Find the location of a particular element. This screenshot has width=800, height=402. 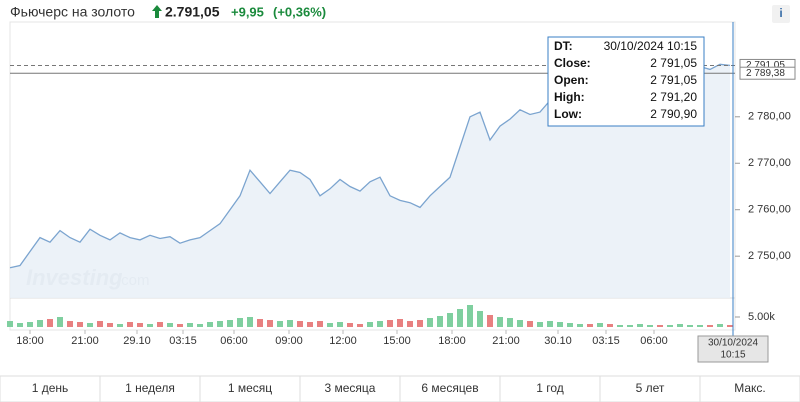

crosshair-time: 10:15 is located at coordinates (732, 355).